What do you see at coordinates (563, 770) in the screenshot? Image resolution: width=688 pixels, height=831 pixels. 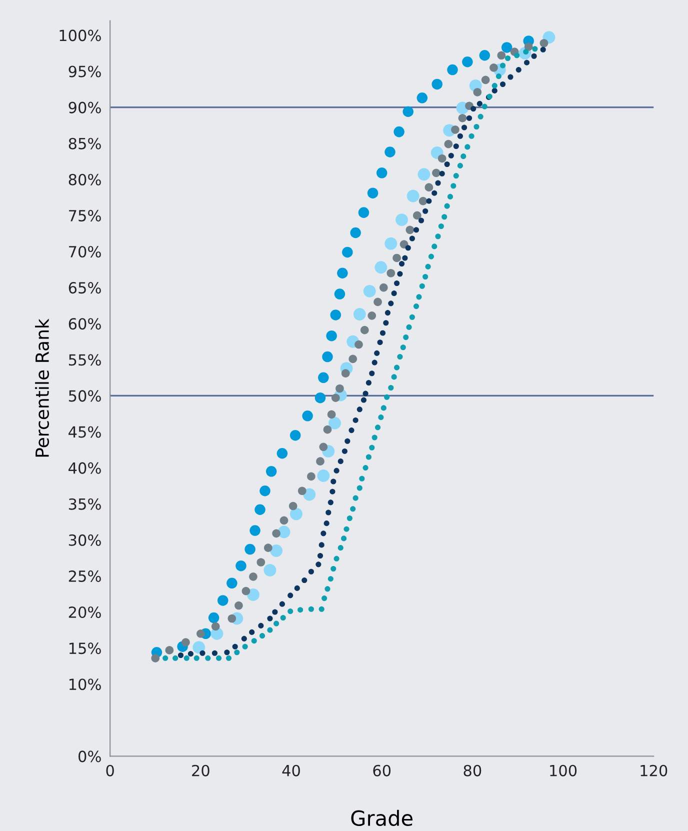 I see `x-tick-label: 100` at bounding box center [563, 770].